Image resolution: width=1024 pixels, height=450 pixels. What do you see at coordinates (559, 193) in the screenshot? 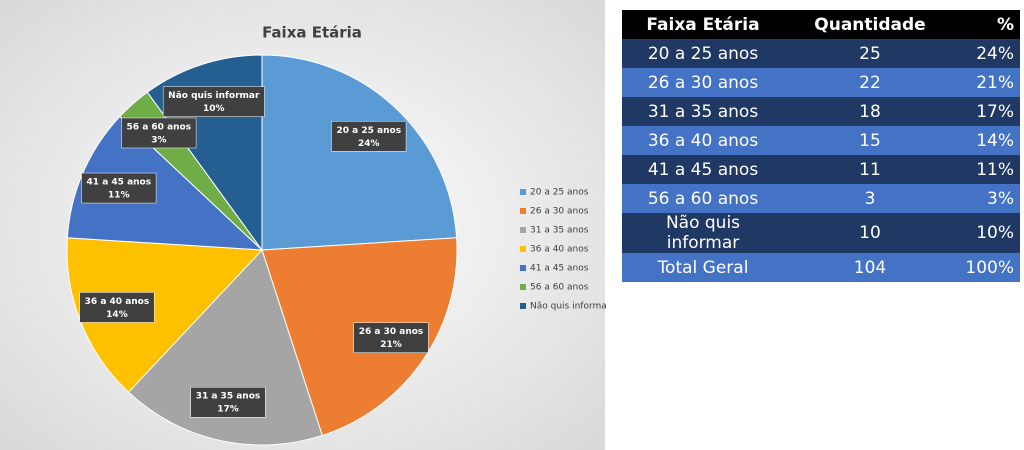
I see `legend-label: 20 a 25 anos` at bounding box center [559, 193].